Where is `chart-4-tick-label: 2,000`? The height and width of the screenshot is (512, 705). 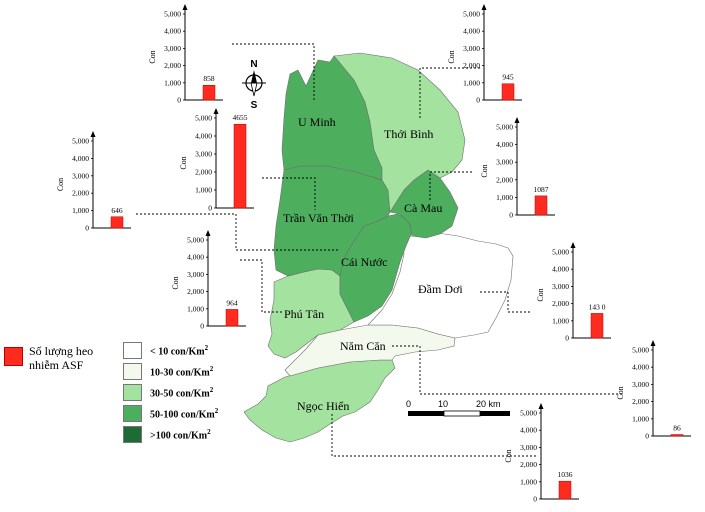 chart-4-tick-label: 2,000 is located at coordinates (80, 193).